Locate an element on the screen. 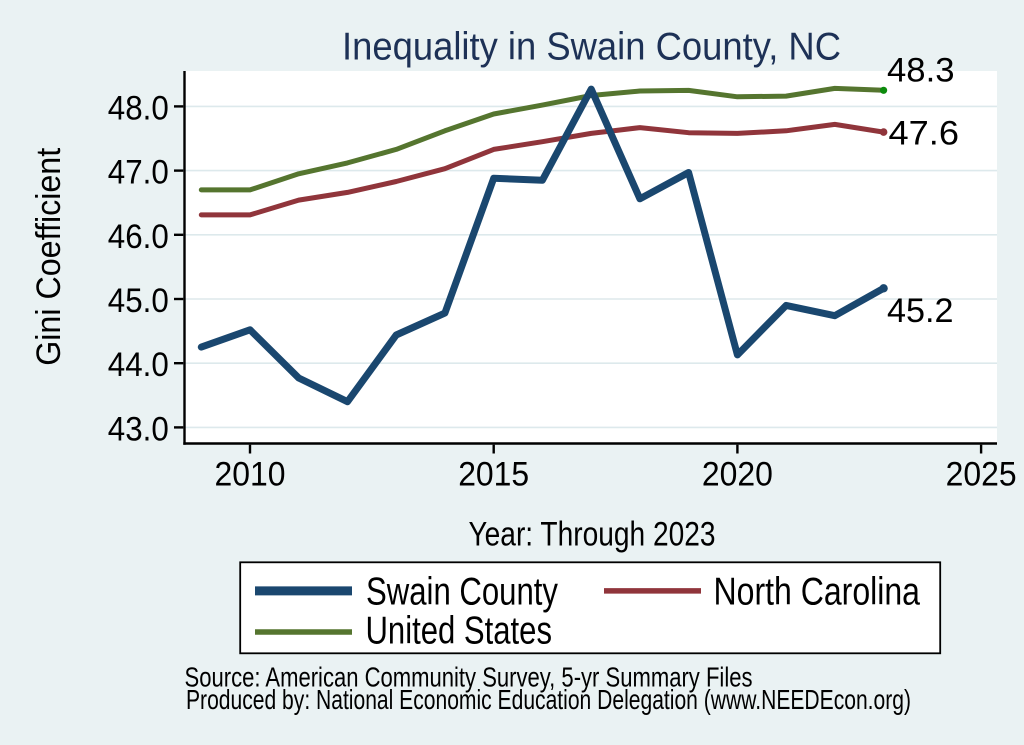  svg-text: 45.0 is located at coordinates (138, 301).